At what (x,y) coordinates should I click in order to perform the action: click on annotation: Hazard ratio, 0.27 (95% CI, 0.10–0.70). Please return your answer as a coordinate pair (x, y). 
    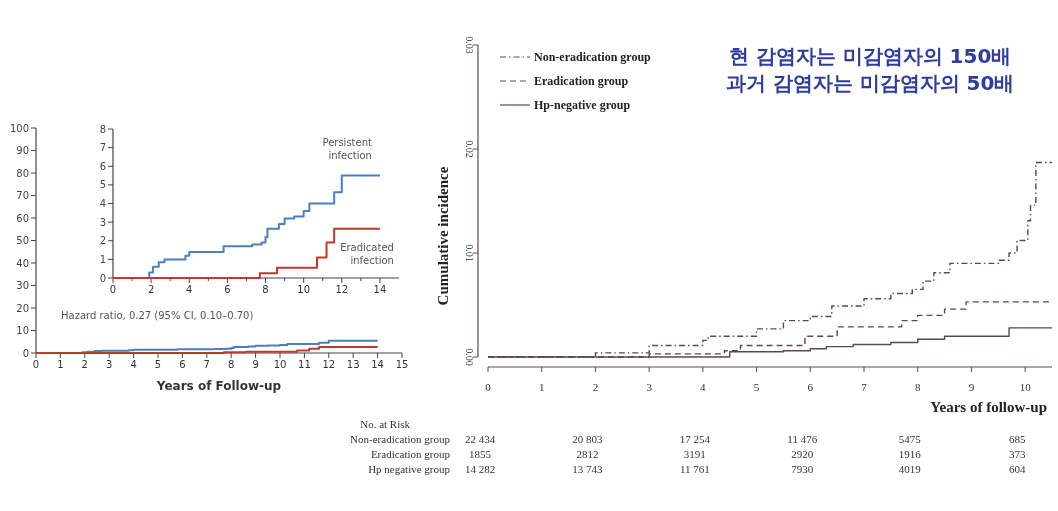
    Looking at the image, I should click on (157, 316).